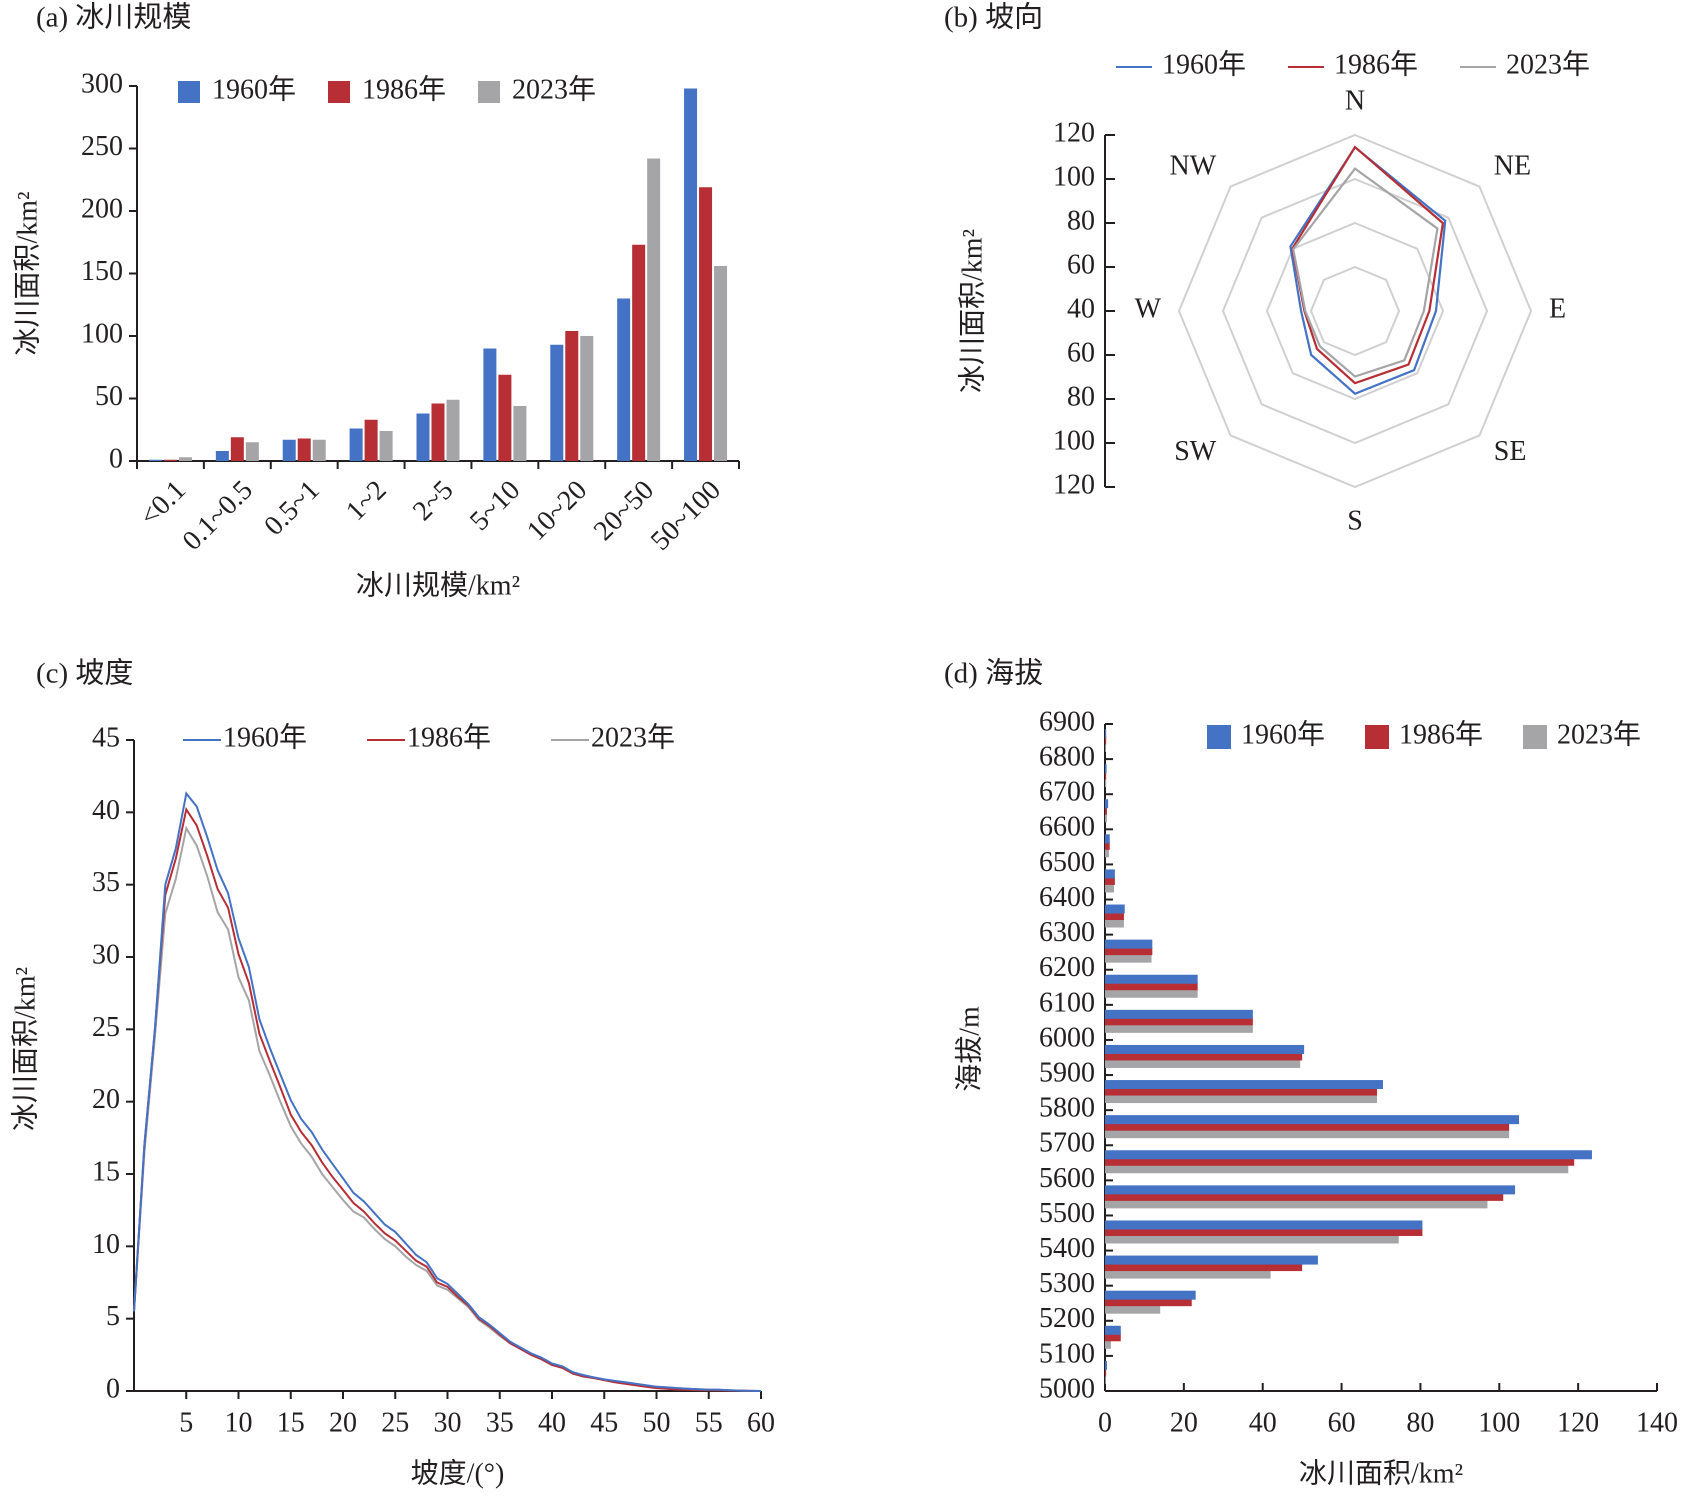 This screenshot has height=1500, width=1689. What do you see at coordinates (458, 1473) in the screenshot?
I see `x-axis-label: 坡度/(°)` at bounding box center [458, 1473].